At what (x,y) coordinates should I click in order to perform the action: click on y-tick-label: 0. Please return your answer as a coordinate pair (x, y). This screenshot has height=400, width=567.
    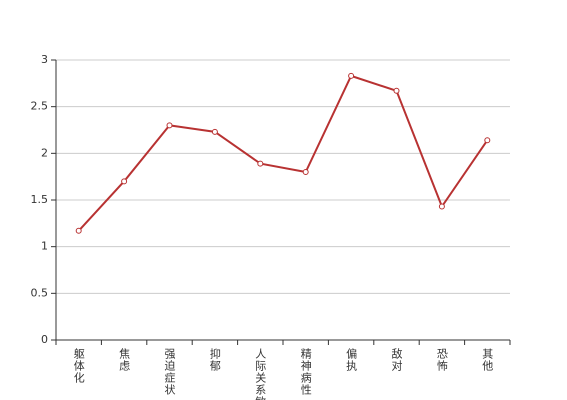
    Looking at the image, I should click on (44, 339).